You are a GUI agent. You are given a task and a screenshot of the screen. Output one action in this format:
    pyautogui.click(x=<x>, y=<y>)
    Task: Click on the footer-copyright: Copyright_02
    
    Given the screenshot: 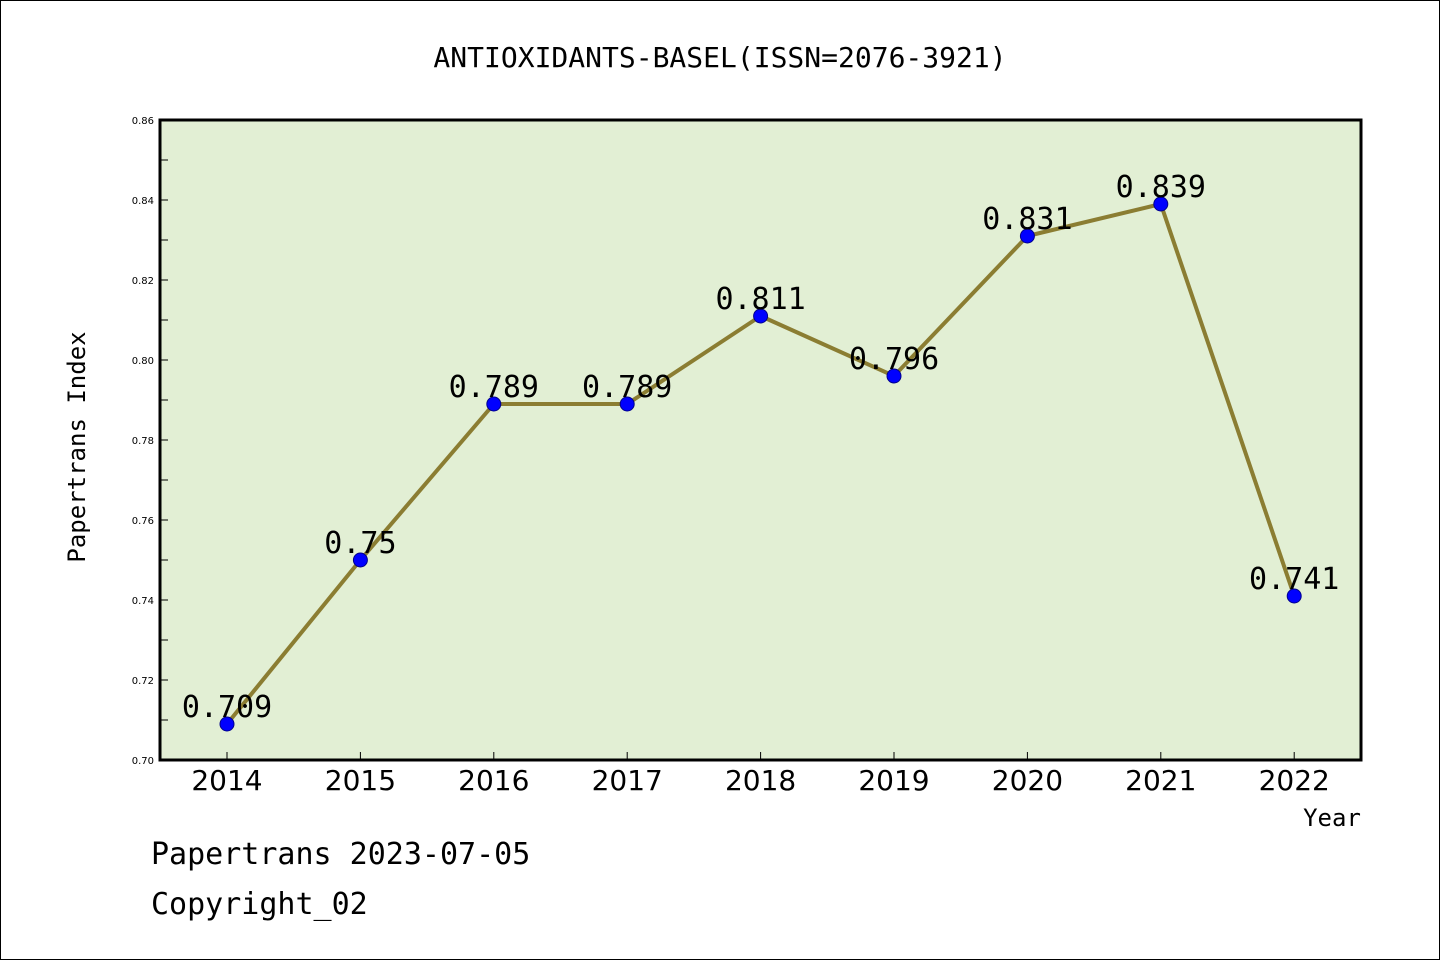 What is the action you would take?
    pyautogui.click(x=259, y=904)
    